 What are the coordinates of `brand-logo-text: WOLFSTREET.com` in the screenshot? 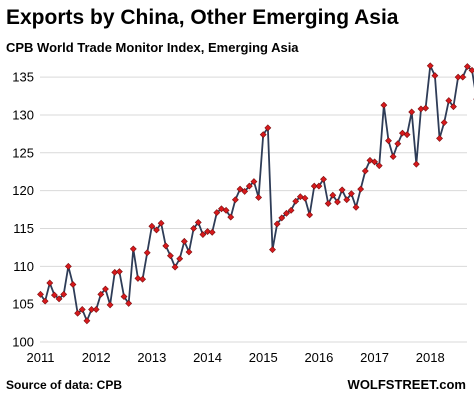 It's located at (406, 384).